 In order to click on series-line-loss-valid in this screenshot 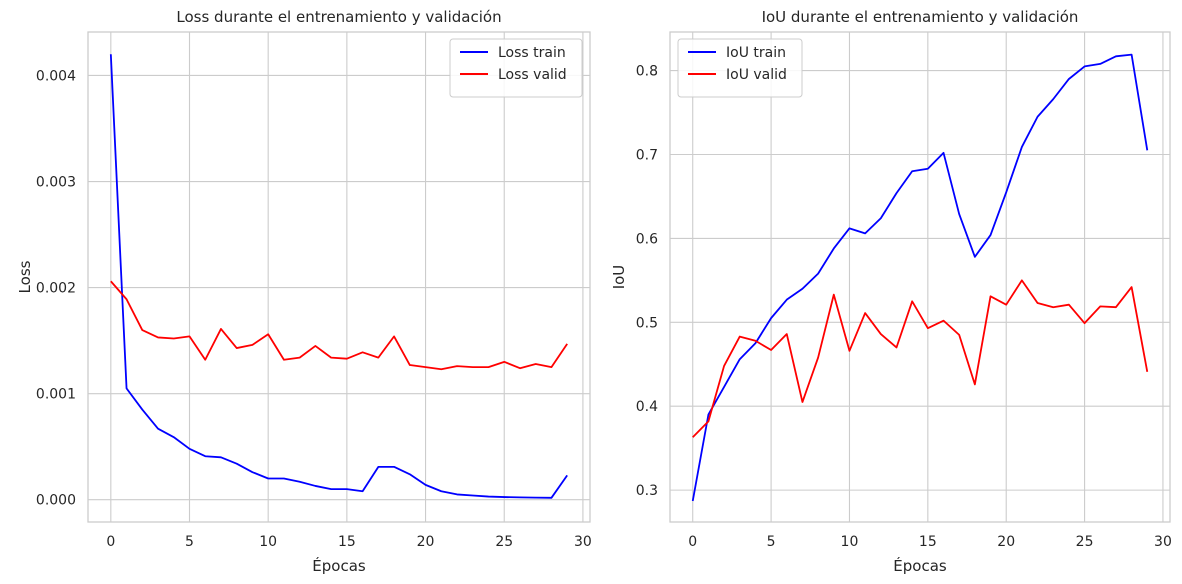, I will do `click(339, 325)`.